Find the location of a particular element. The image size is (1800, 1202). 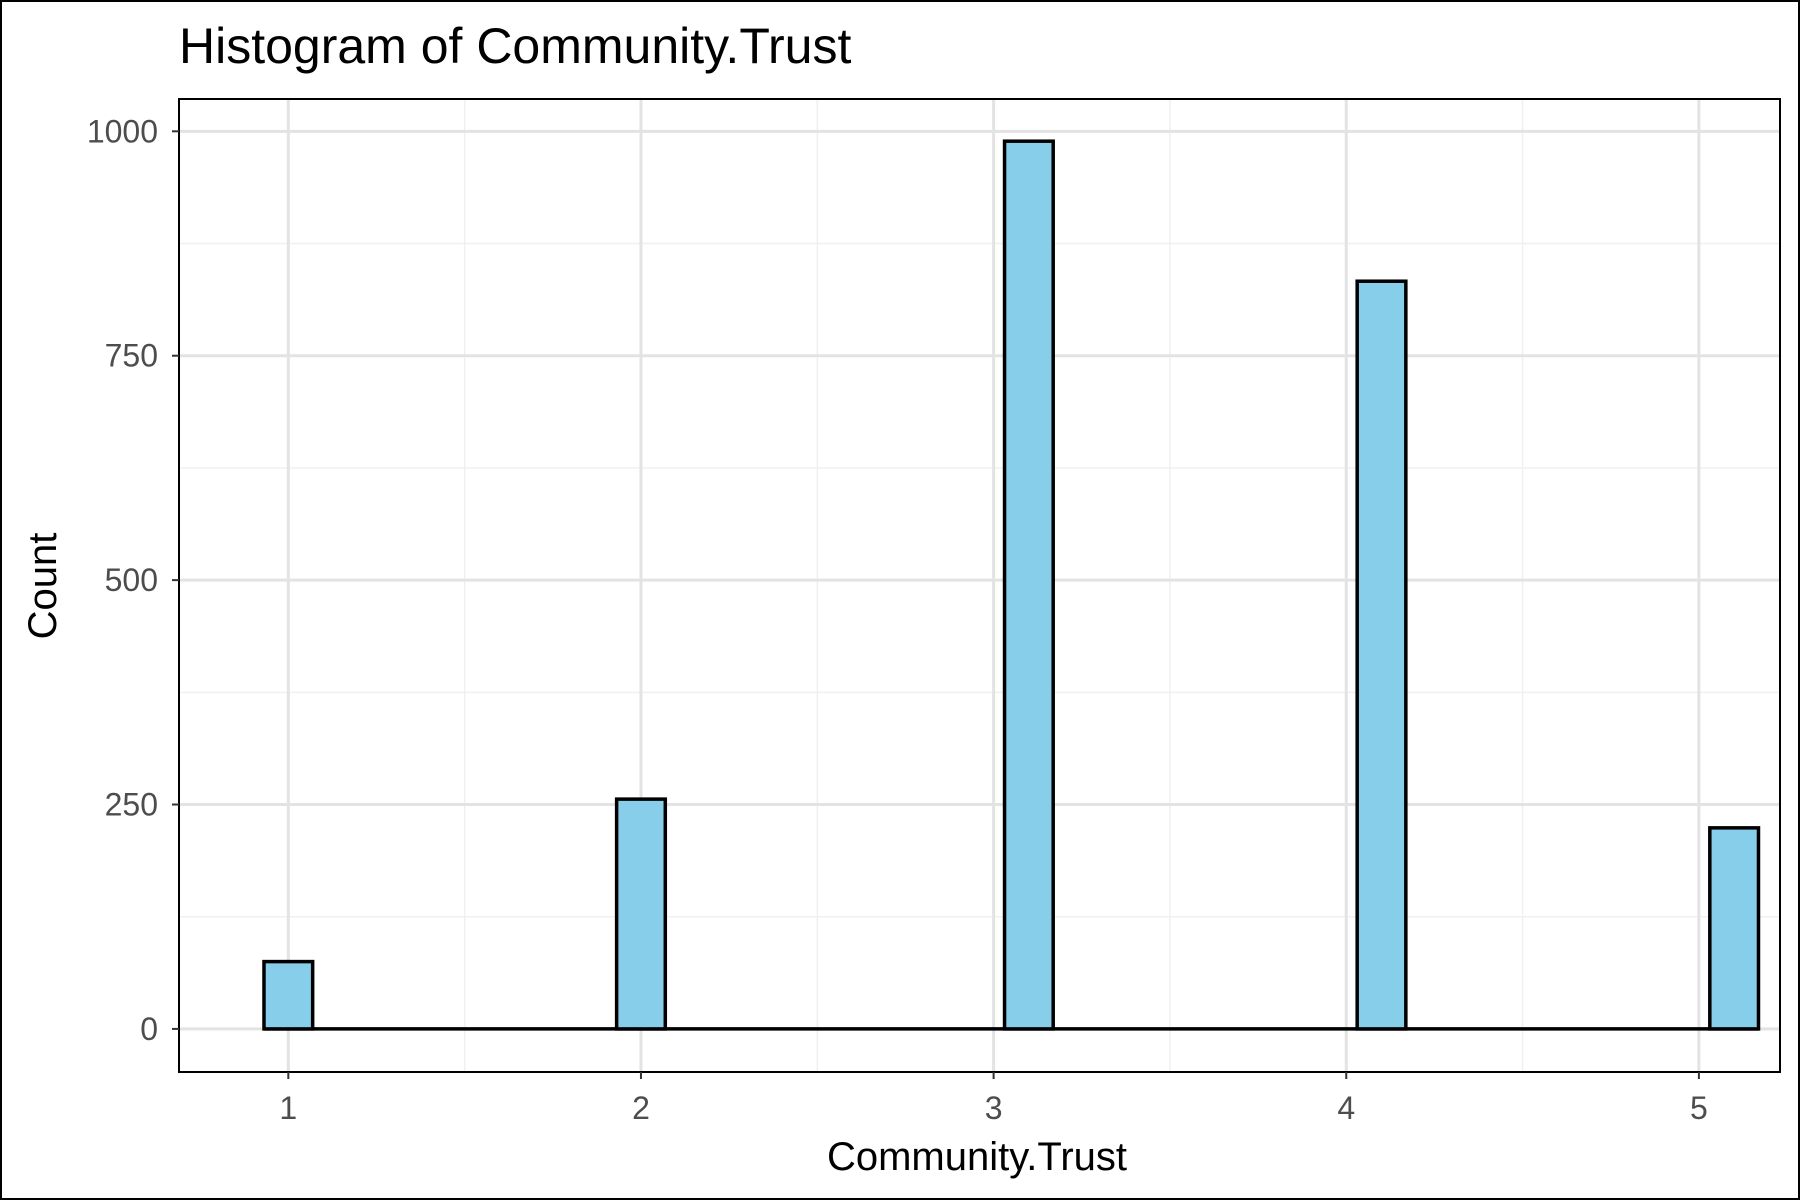

x-tick-label: 5 is located at coordinates (1699, 1108).